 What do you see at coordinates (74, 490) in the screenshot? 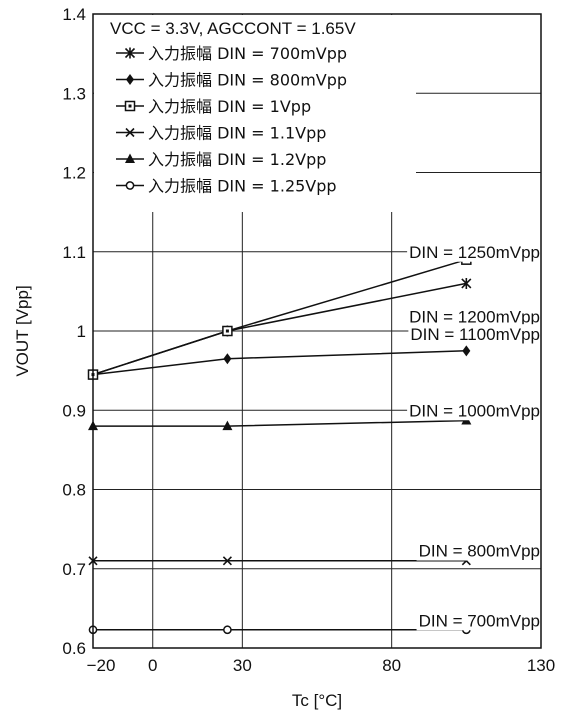
I see `y-tick-label: 0.8` at bounding box center [74, 490].